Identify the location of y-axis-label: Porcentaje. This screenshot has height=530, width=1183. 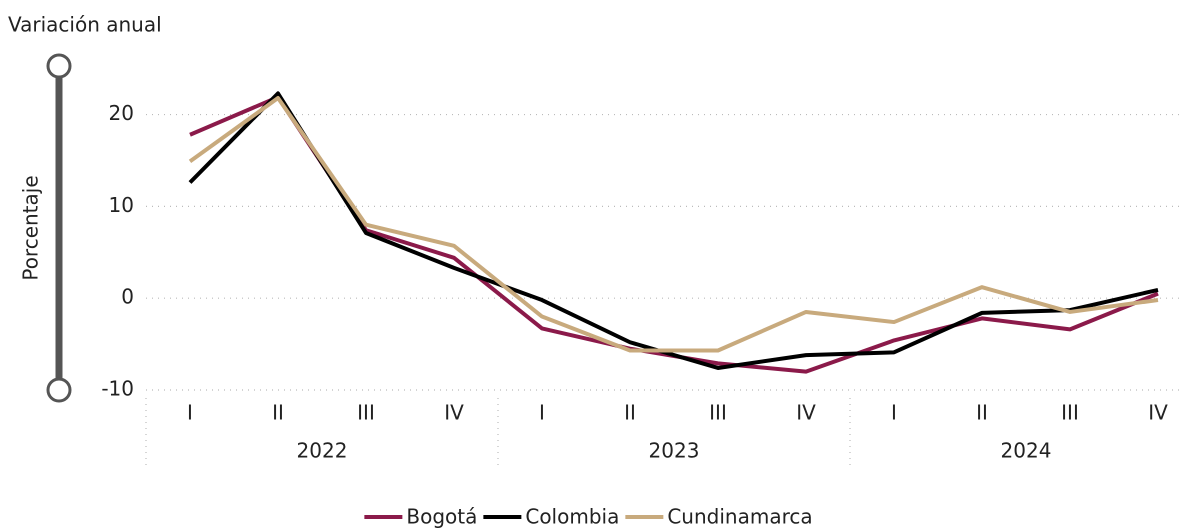
(31, 227).